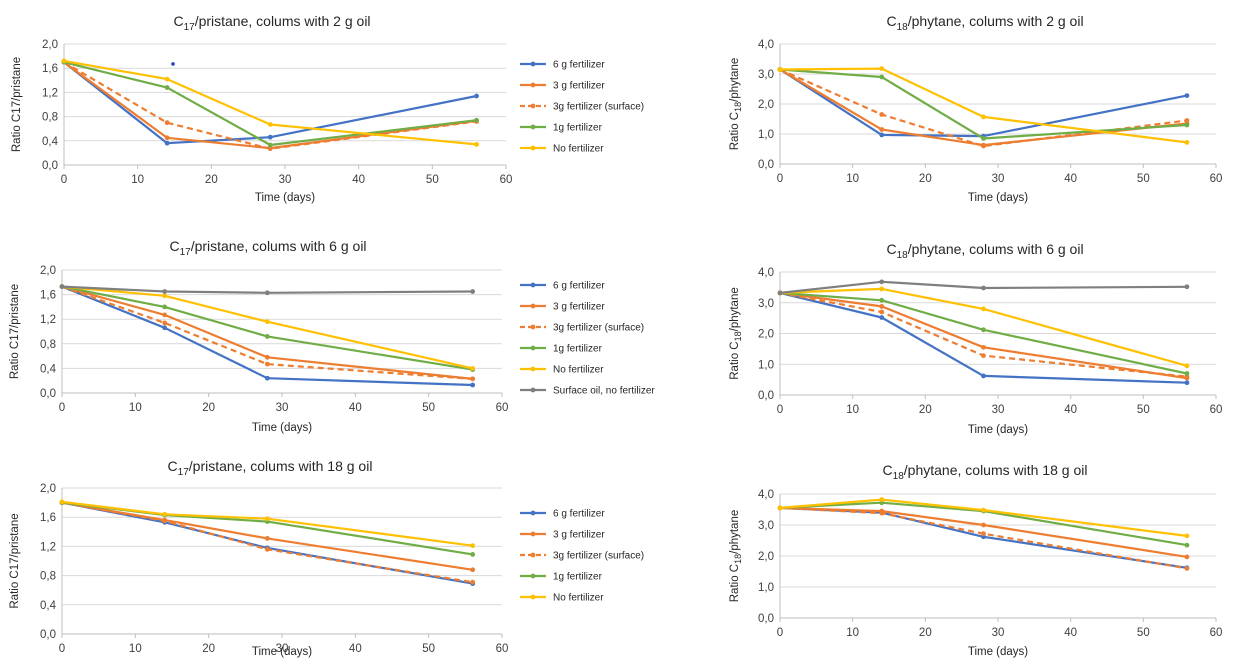  What do you see at coordinates (578, 349) in the screenshot?
I see `legend-label: 1g fertilizer` at bounding box center [578, 349].